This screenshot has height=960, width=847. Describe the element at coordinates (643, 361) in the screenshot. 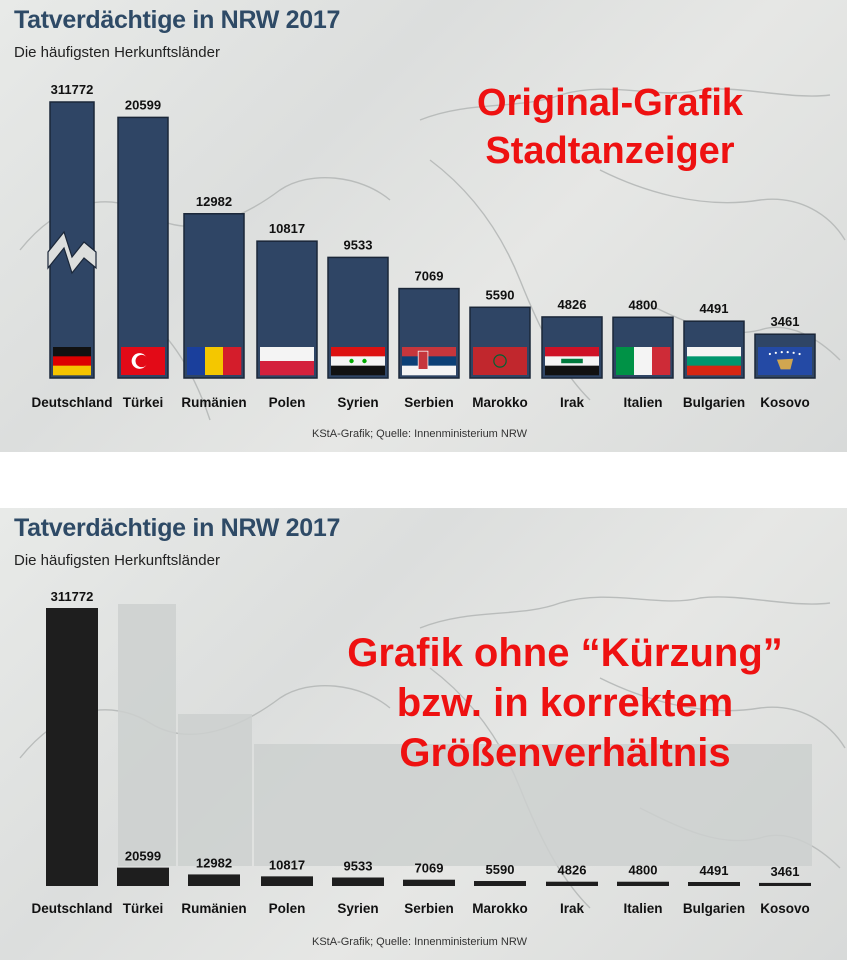

I see `italy-flag-icon` at that location.